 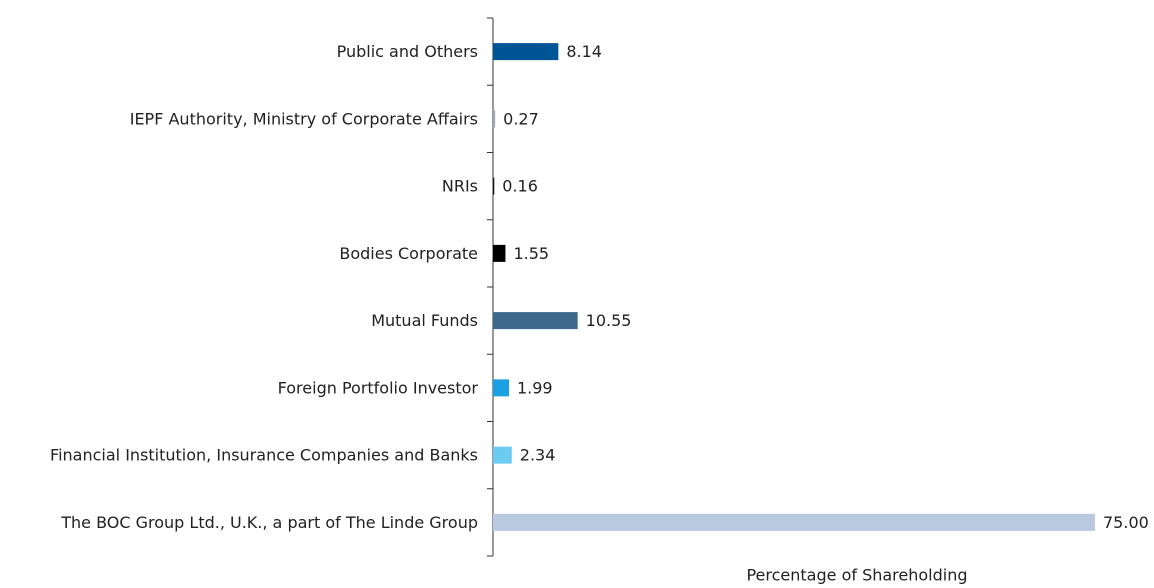 I want to click on y-tick-label: Bodies Corporate, so click(x=408, y=253).